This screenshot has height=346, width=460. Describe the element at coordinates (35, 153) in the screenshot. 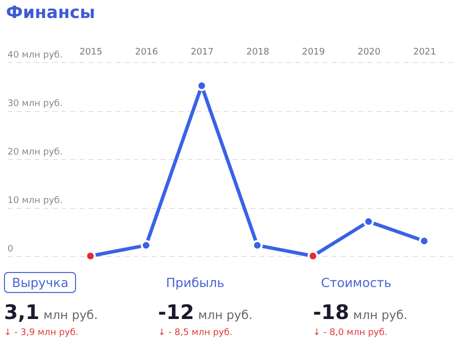

I see `y-tick-label: 20 млн руб.` at that location.